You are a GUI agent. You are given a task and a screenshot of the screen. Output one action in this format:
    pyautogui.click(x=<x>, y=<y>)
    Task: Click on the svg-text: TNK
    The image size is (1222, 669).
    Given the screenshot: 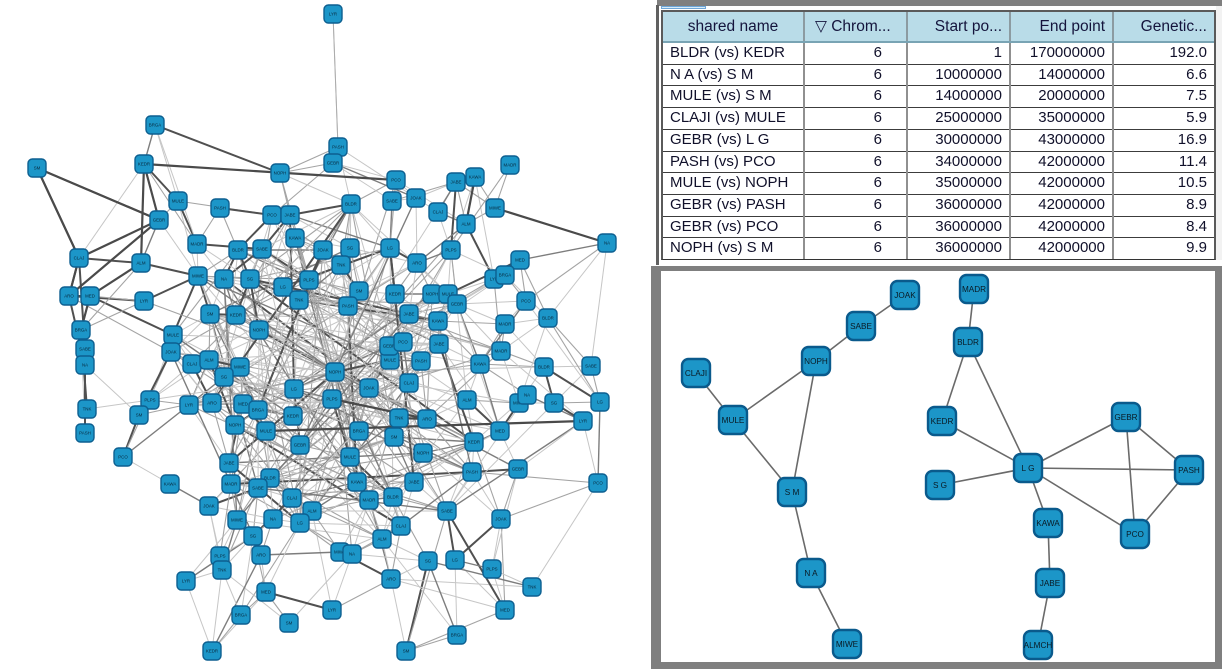 What is the action you would take?
    pyautogui.click(x=299, y=300)
    